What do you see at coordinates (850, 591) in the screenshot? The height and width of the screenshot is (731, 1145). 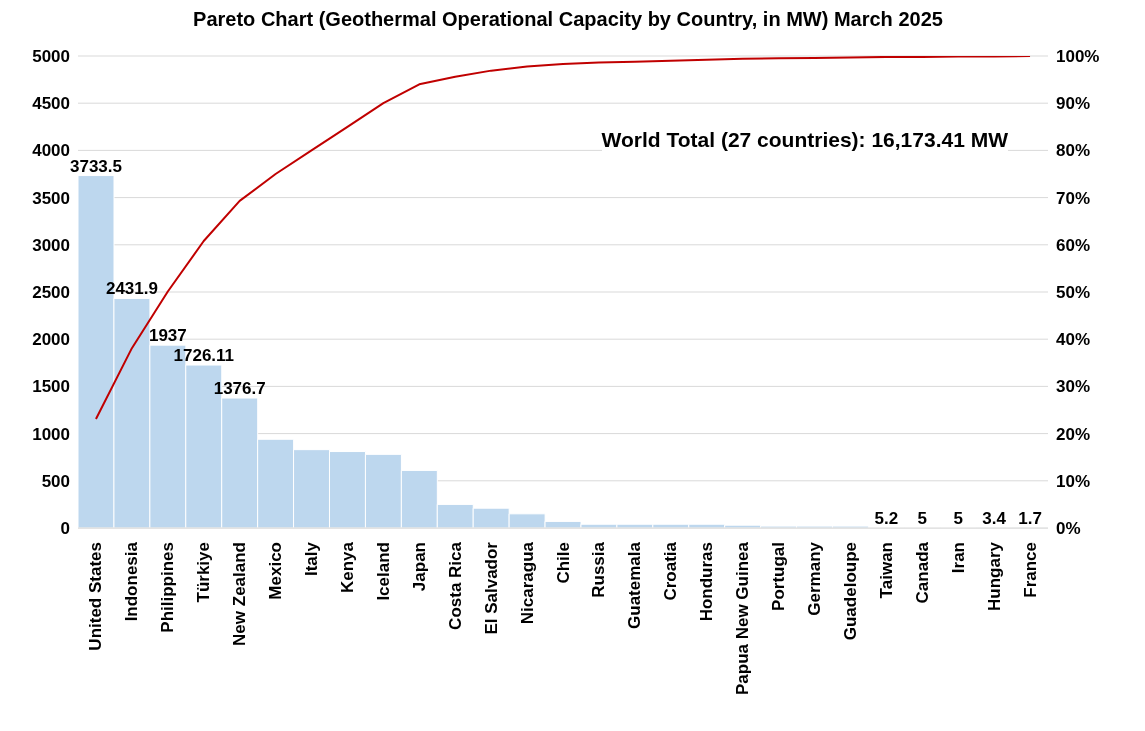 I see `x-tick-label: Guadeloupe` at bounding box center [850, 591].